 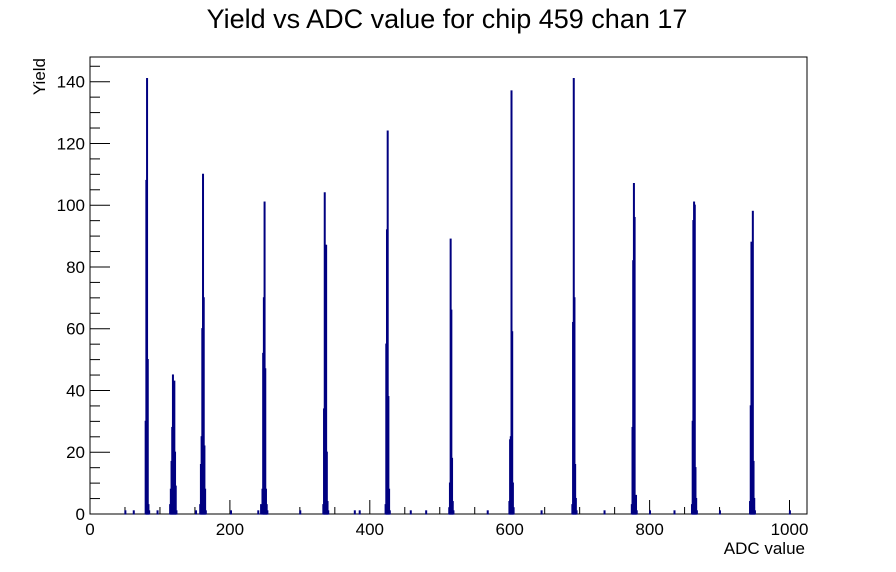 I want to click on y-tick-label: 80, so click(x=75, y=267).